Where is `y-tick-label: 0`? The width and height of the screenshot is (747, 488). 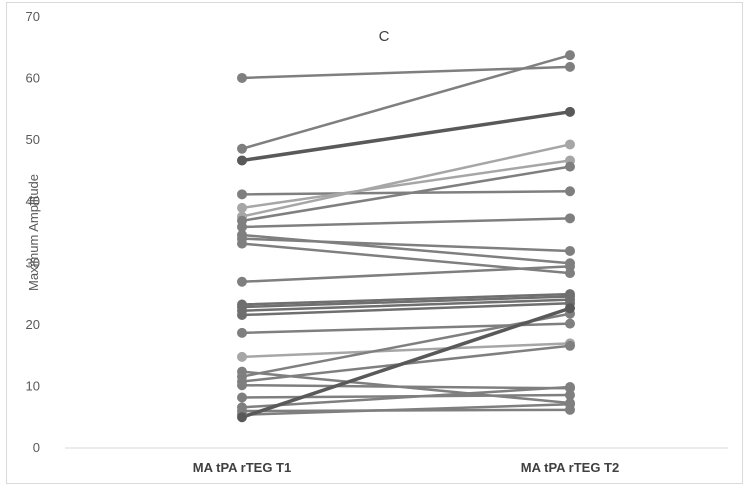 y-tick-label: 0 is located at coordinates (36, 447).